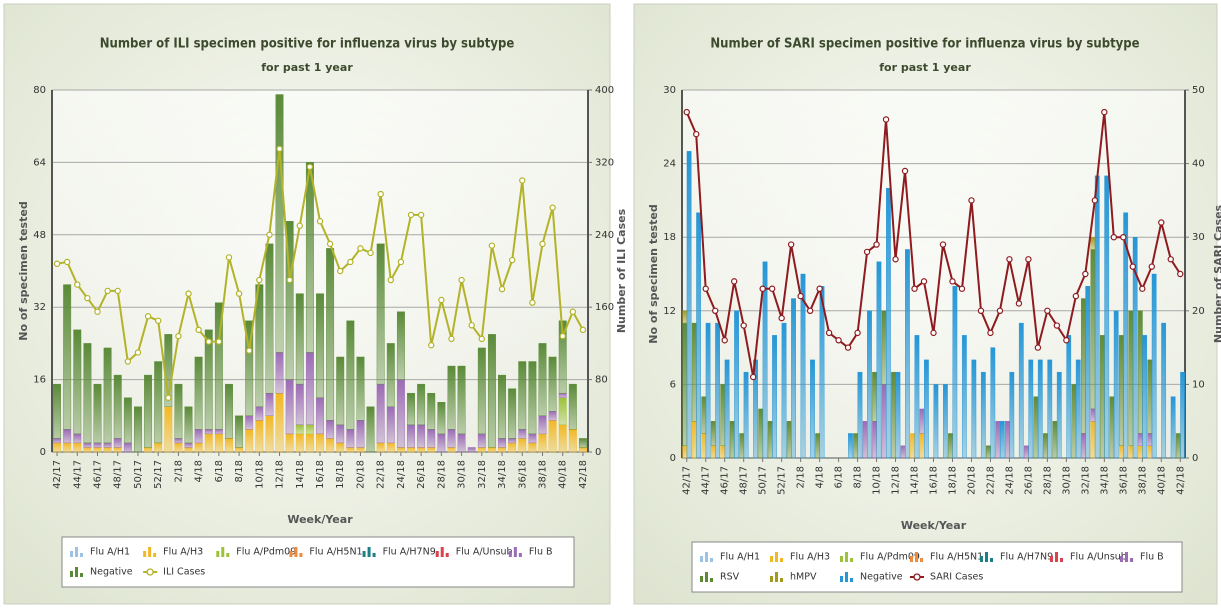 Image resolution: width=1221 pixels, height=608 pixels. I want to click on legend-label: Flu A/H3, so click(810, 557).